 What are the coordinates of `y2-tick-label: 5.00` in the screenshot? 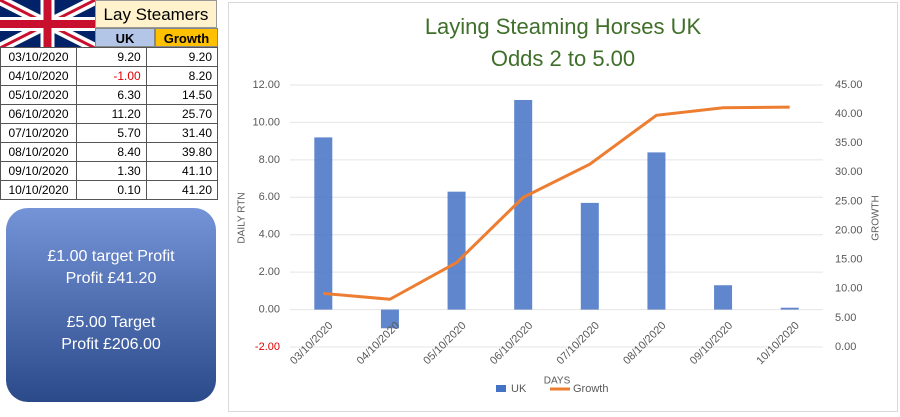 It's located at (845, 318).